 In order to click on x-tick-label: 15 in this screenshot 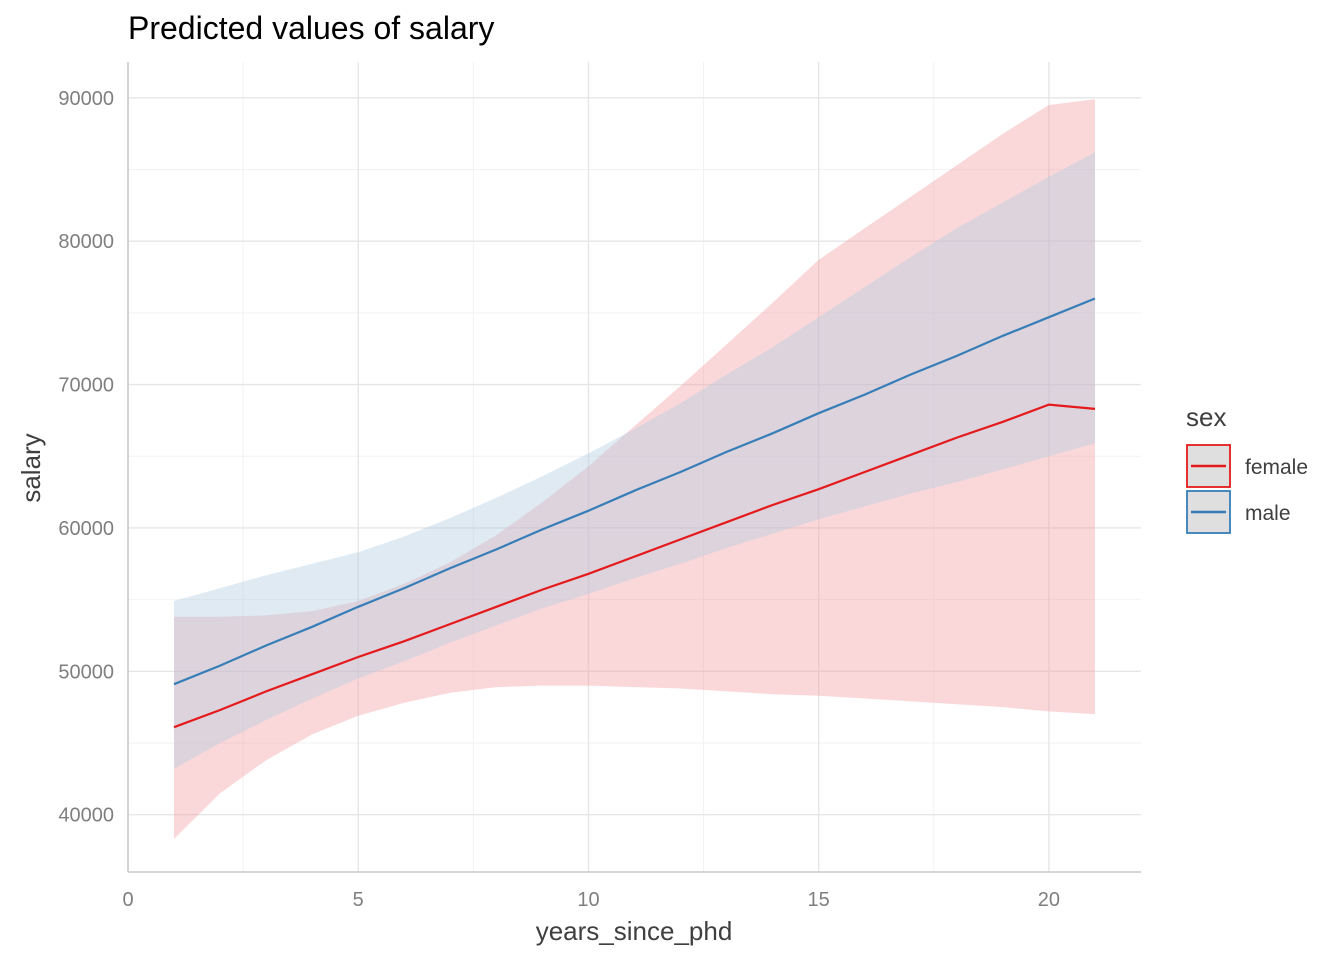, I will do `click(819, 900)`.